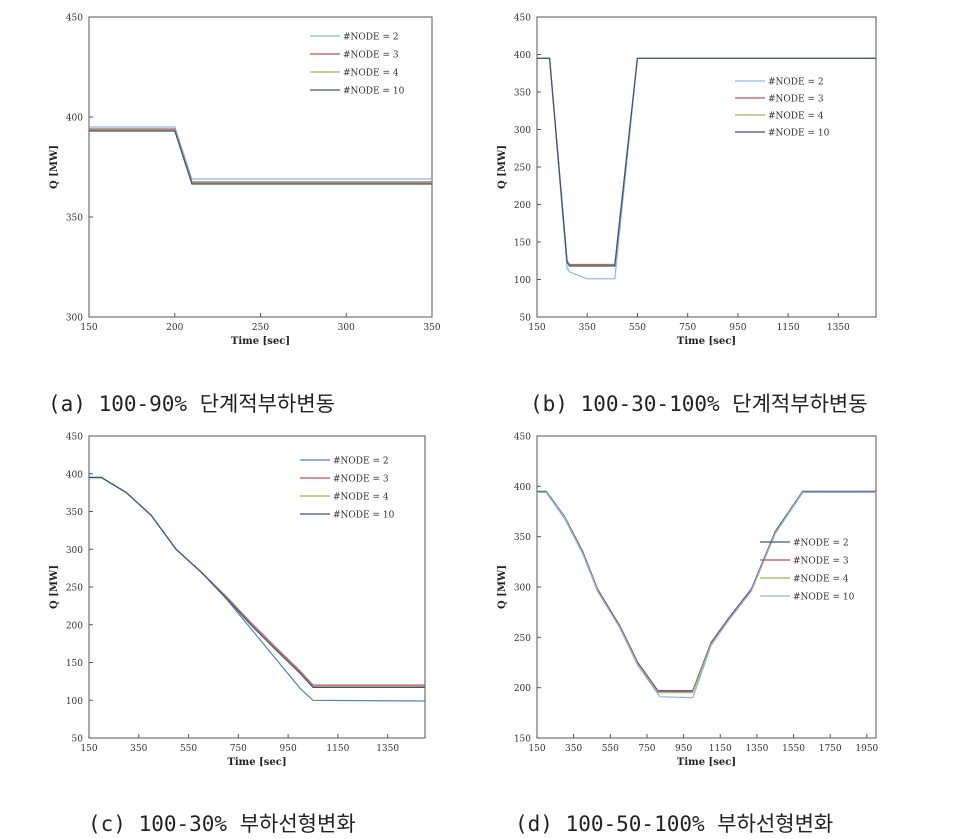 This screenshot has height=839, width=957. Describe the element at coordinates (866, 749) in the screenshot. I see `x-tick-label: 1950` at that location.